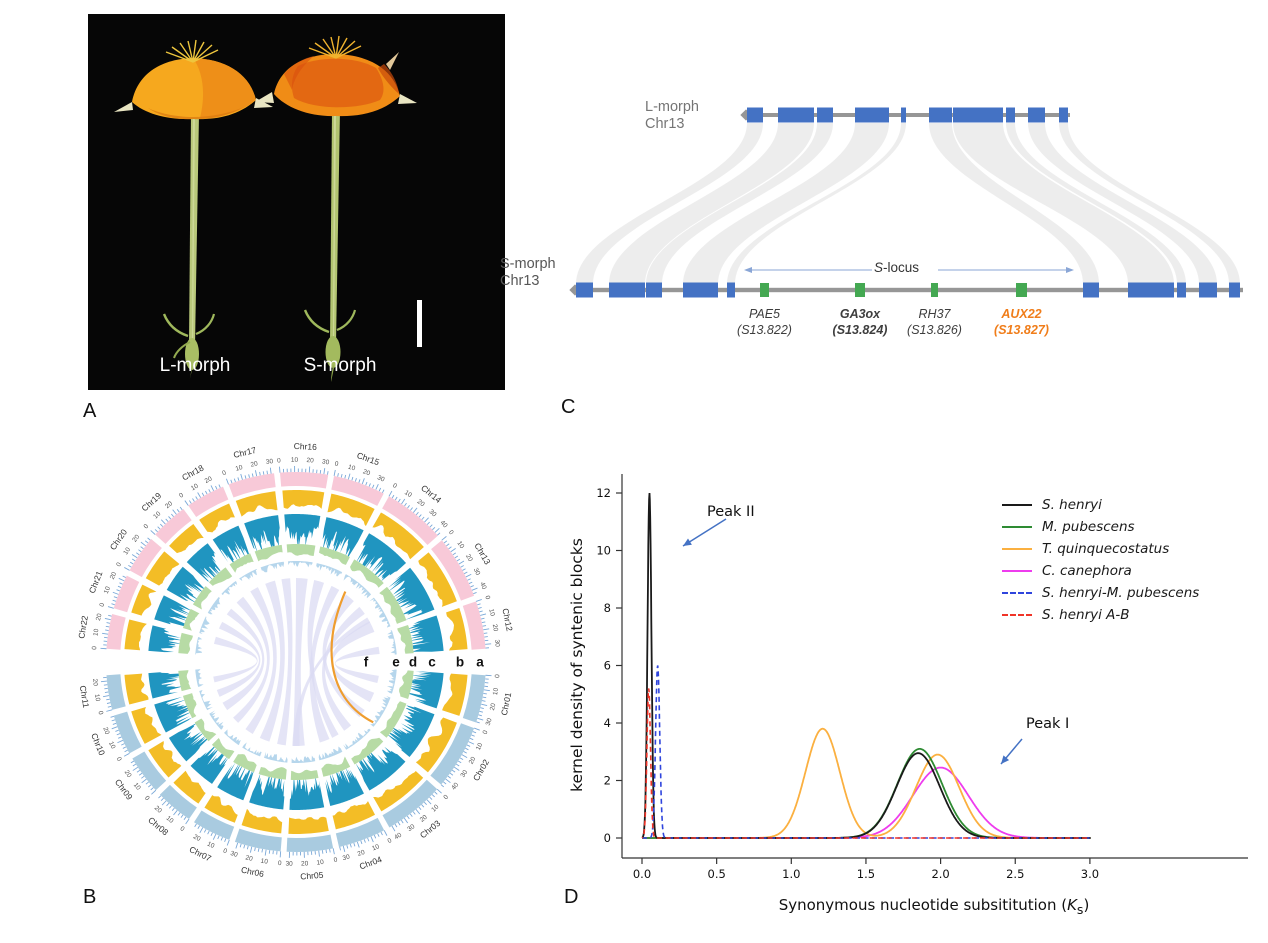 This screenshot has width=1268, height=943. What do you see at coordinates (90, 411) in the screenshot?
I see `panel-label-a: A` at bounding box center [90, 411].